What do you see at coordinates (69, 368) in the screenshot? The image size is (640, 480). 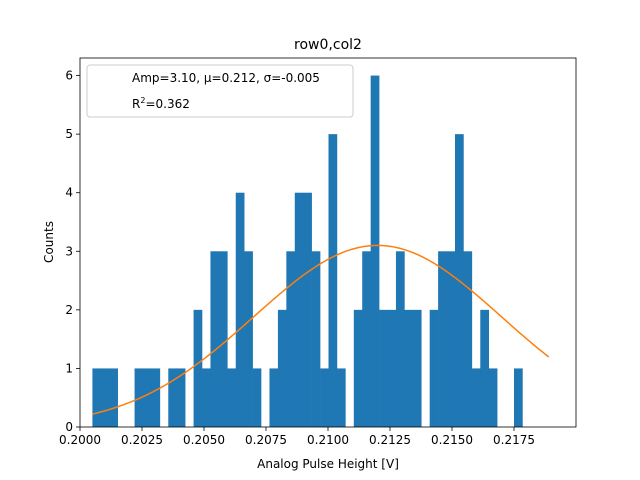 I see `y-tick-label: 1` at bounding box center [69, 368].